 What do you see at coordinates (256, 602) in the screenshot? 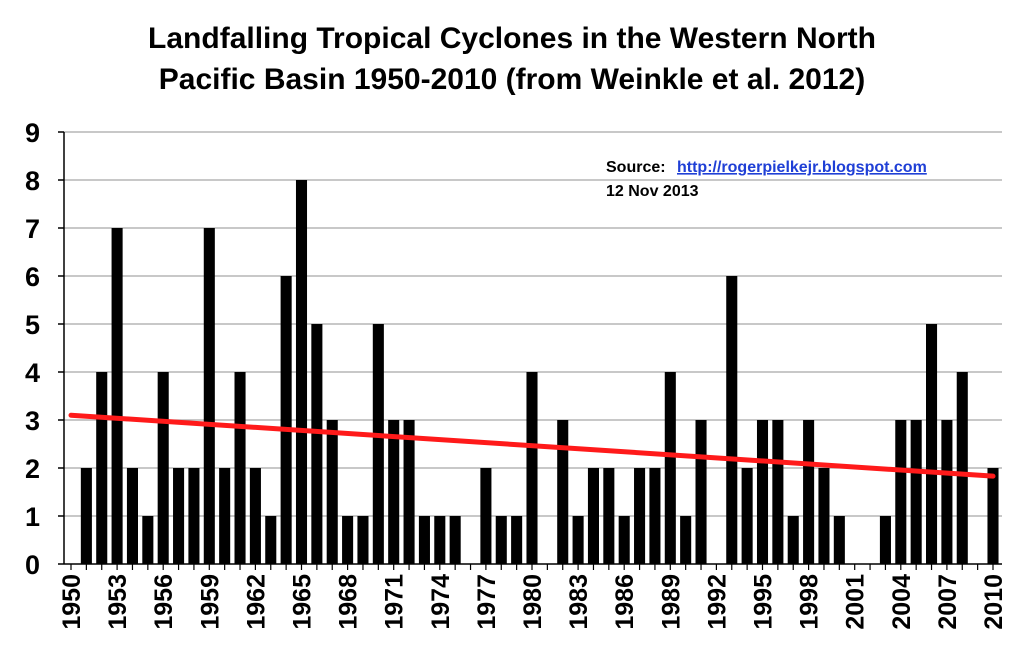
I see `x-tick-label: 1962` at bounding box center [256, 602].